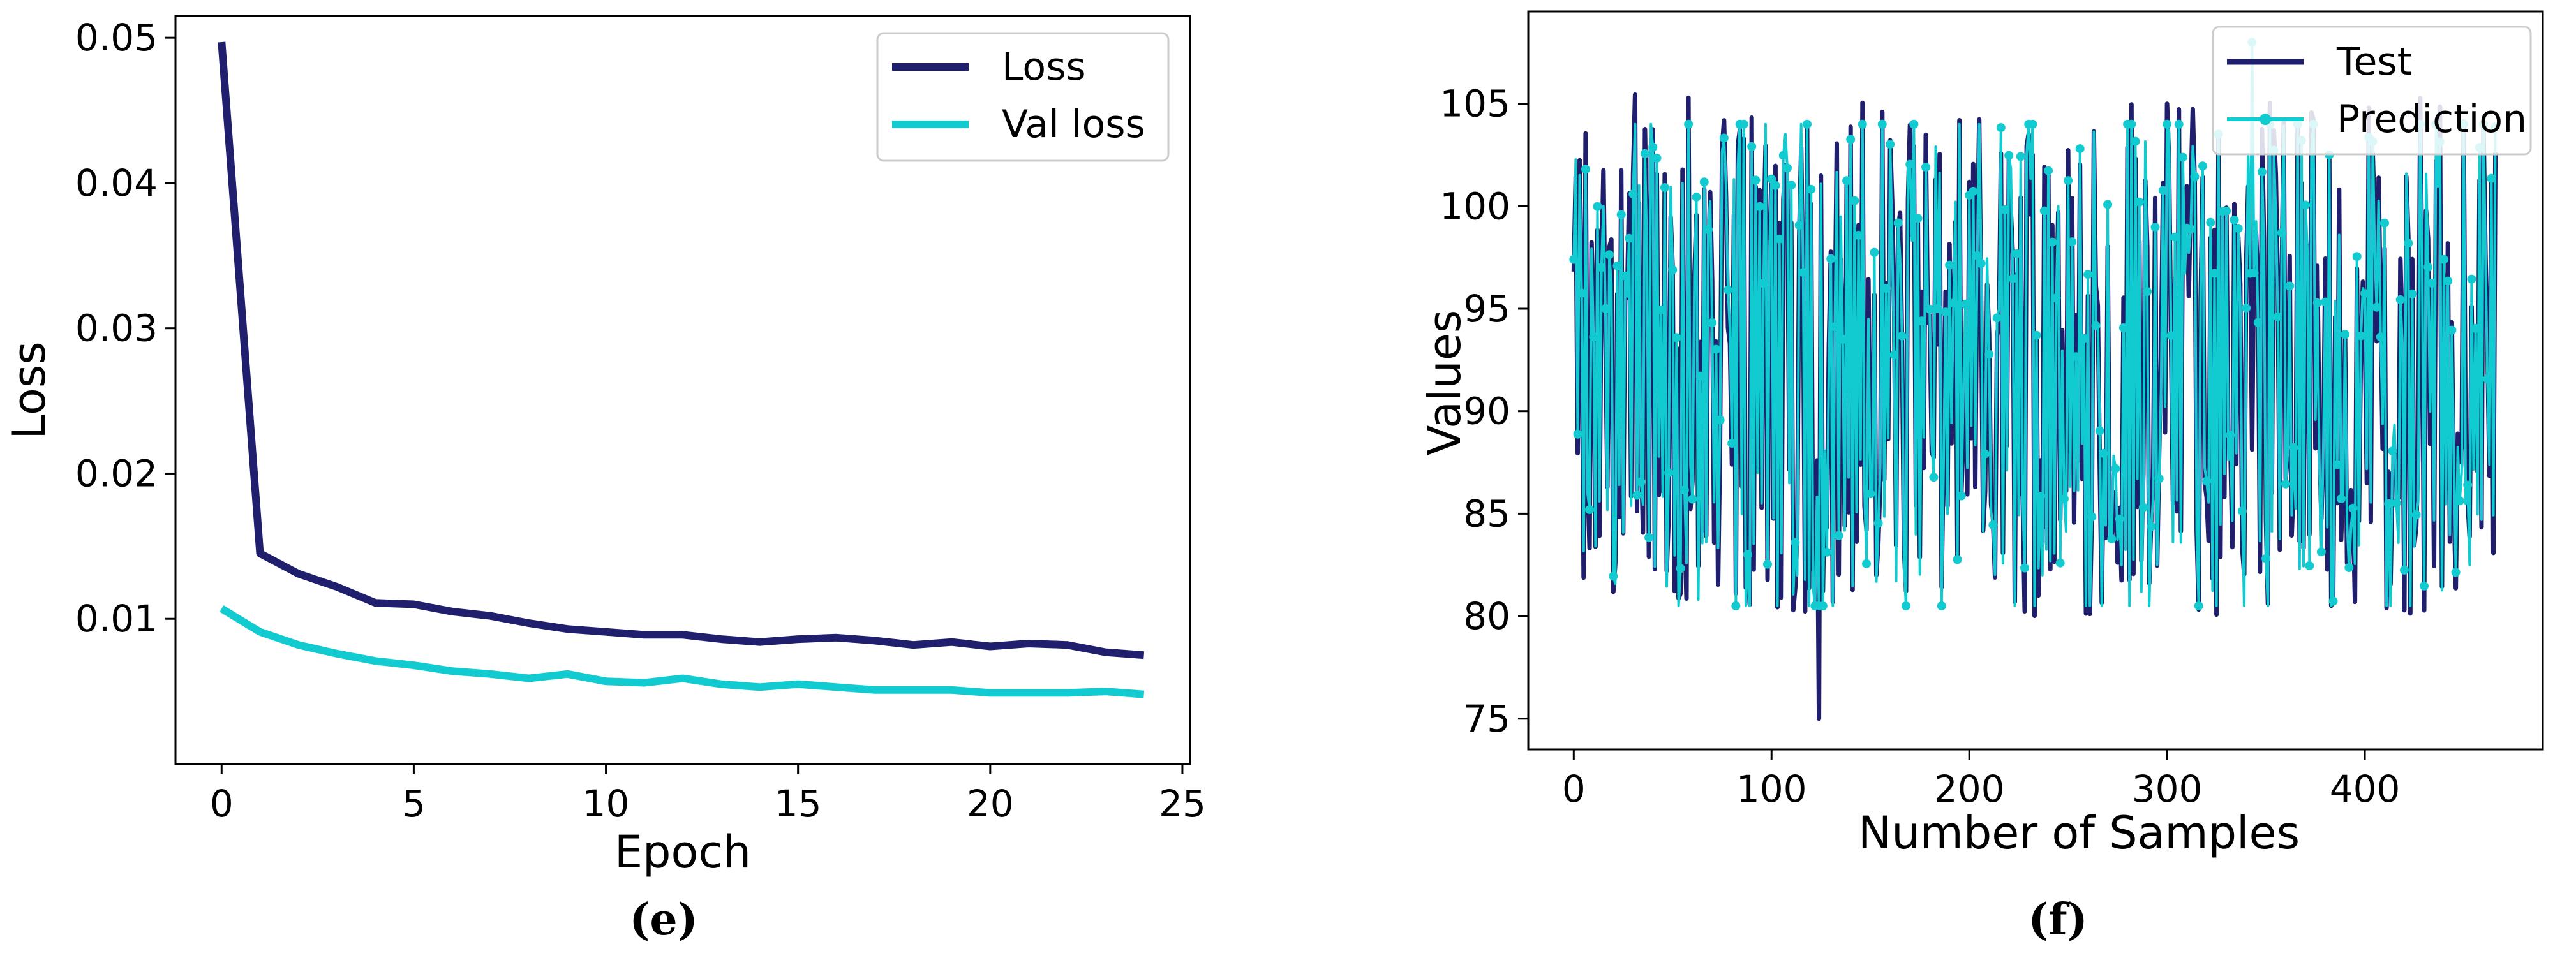  I want to click on x-tick-label: 25, so click(1182, 803).